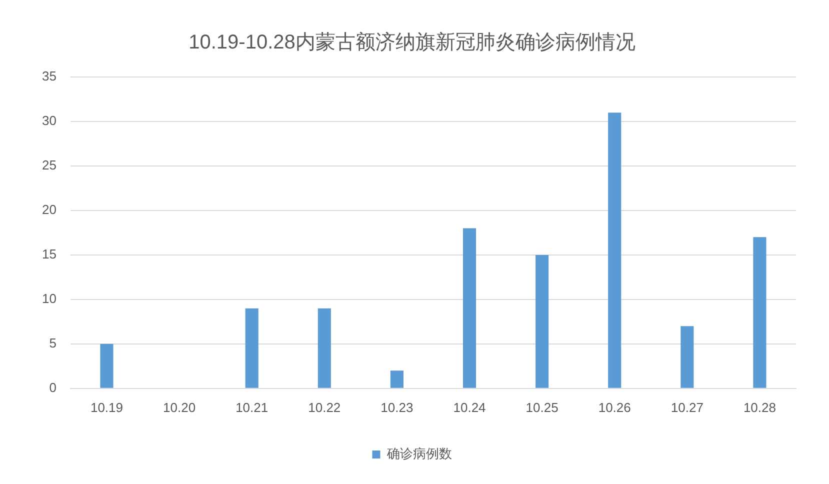 The image size is (829, 484). Describe the element at coordinates (52, 387) in the screenshot. I see `y-tick-label: 0` at that location.